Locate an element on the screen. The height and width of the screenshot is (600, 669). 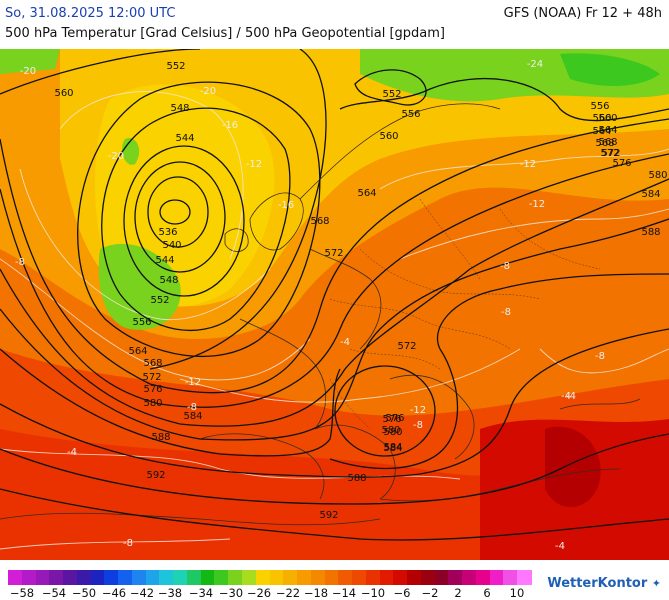
legend-tick-label: 10 is located at coordinates (517, 593).